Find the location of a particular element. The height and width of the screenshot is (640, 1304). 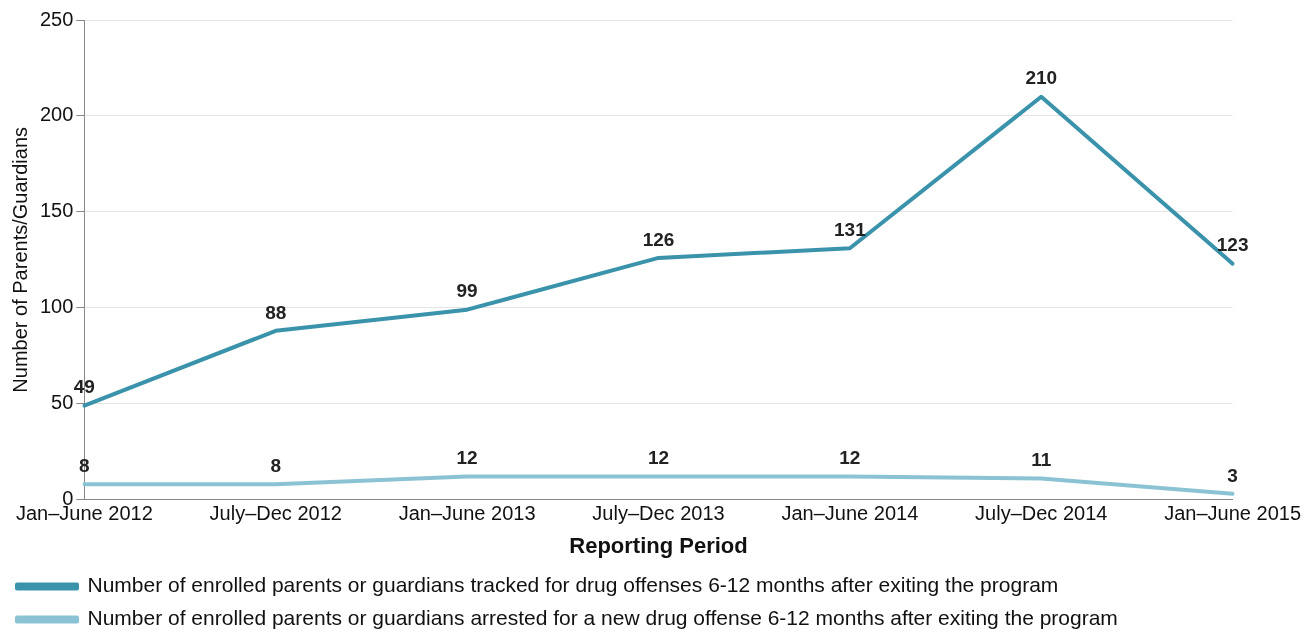

x-axis-title: Reporting Period is located at coordinates (658, 545).